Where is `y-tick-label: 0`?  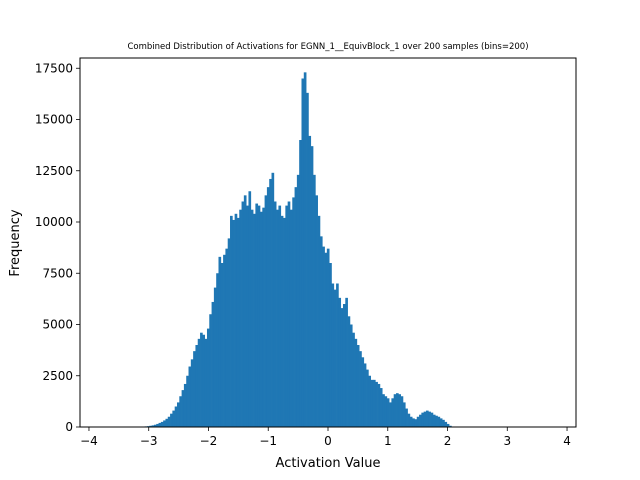 y-tick-label: 0 is located at coordinates (69, 427).